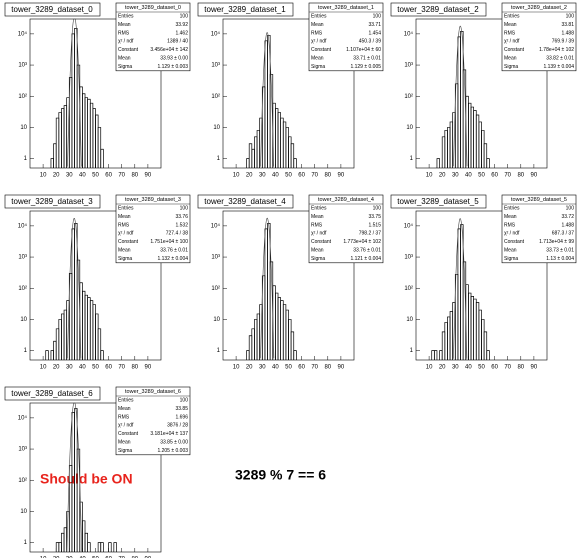 The width and height of the screenshot is (579, 558). Describe the element at coordinates (153, 392) in the screenshot. I see `stats-title: tower_3289_dataset_6` at that location.